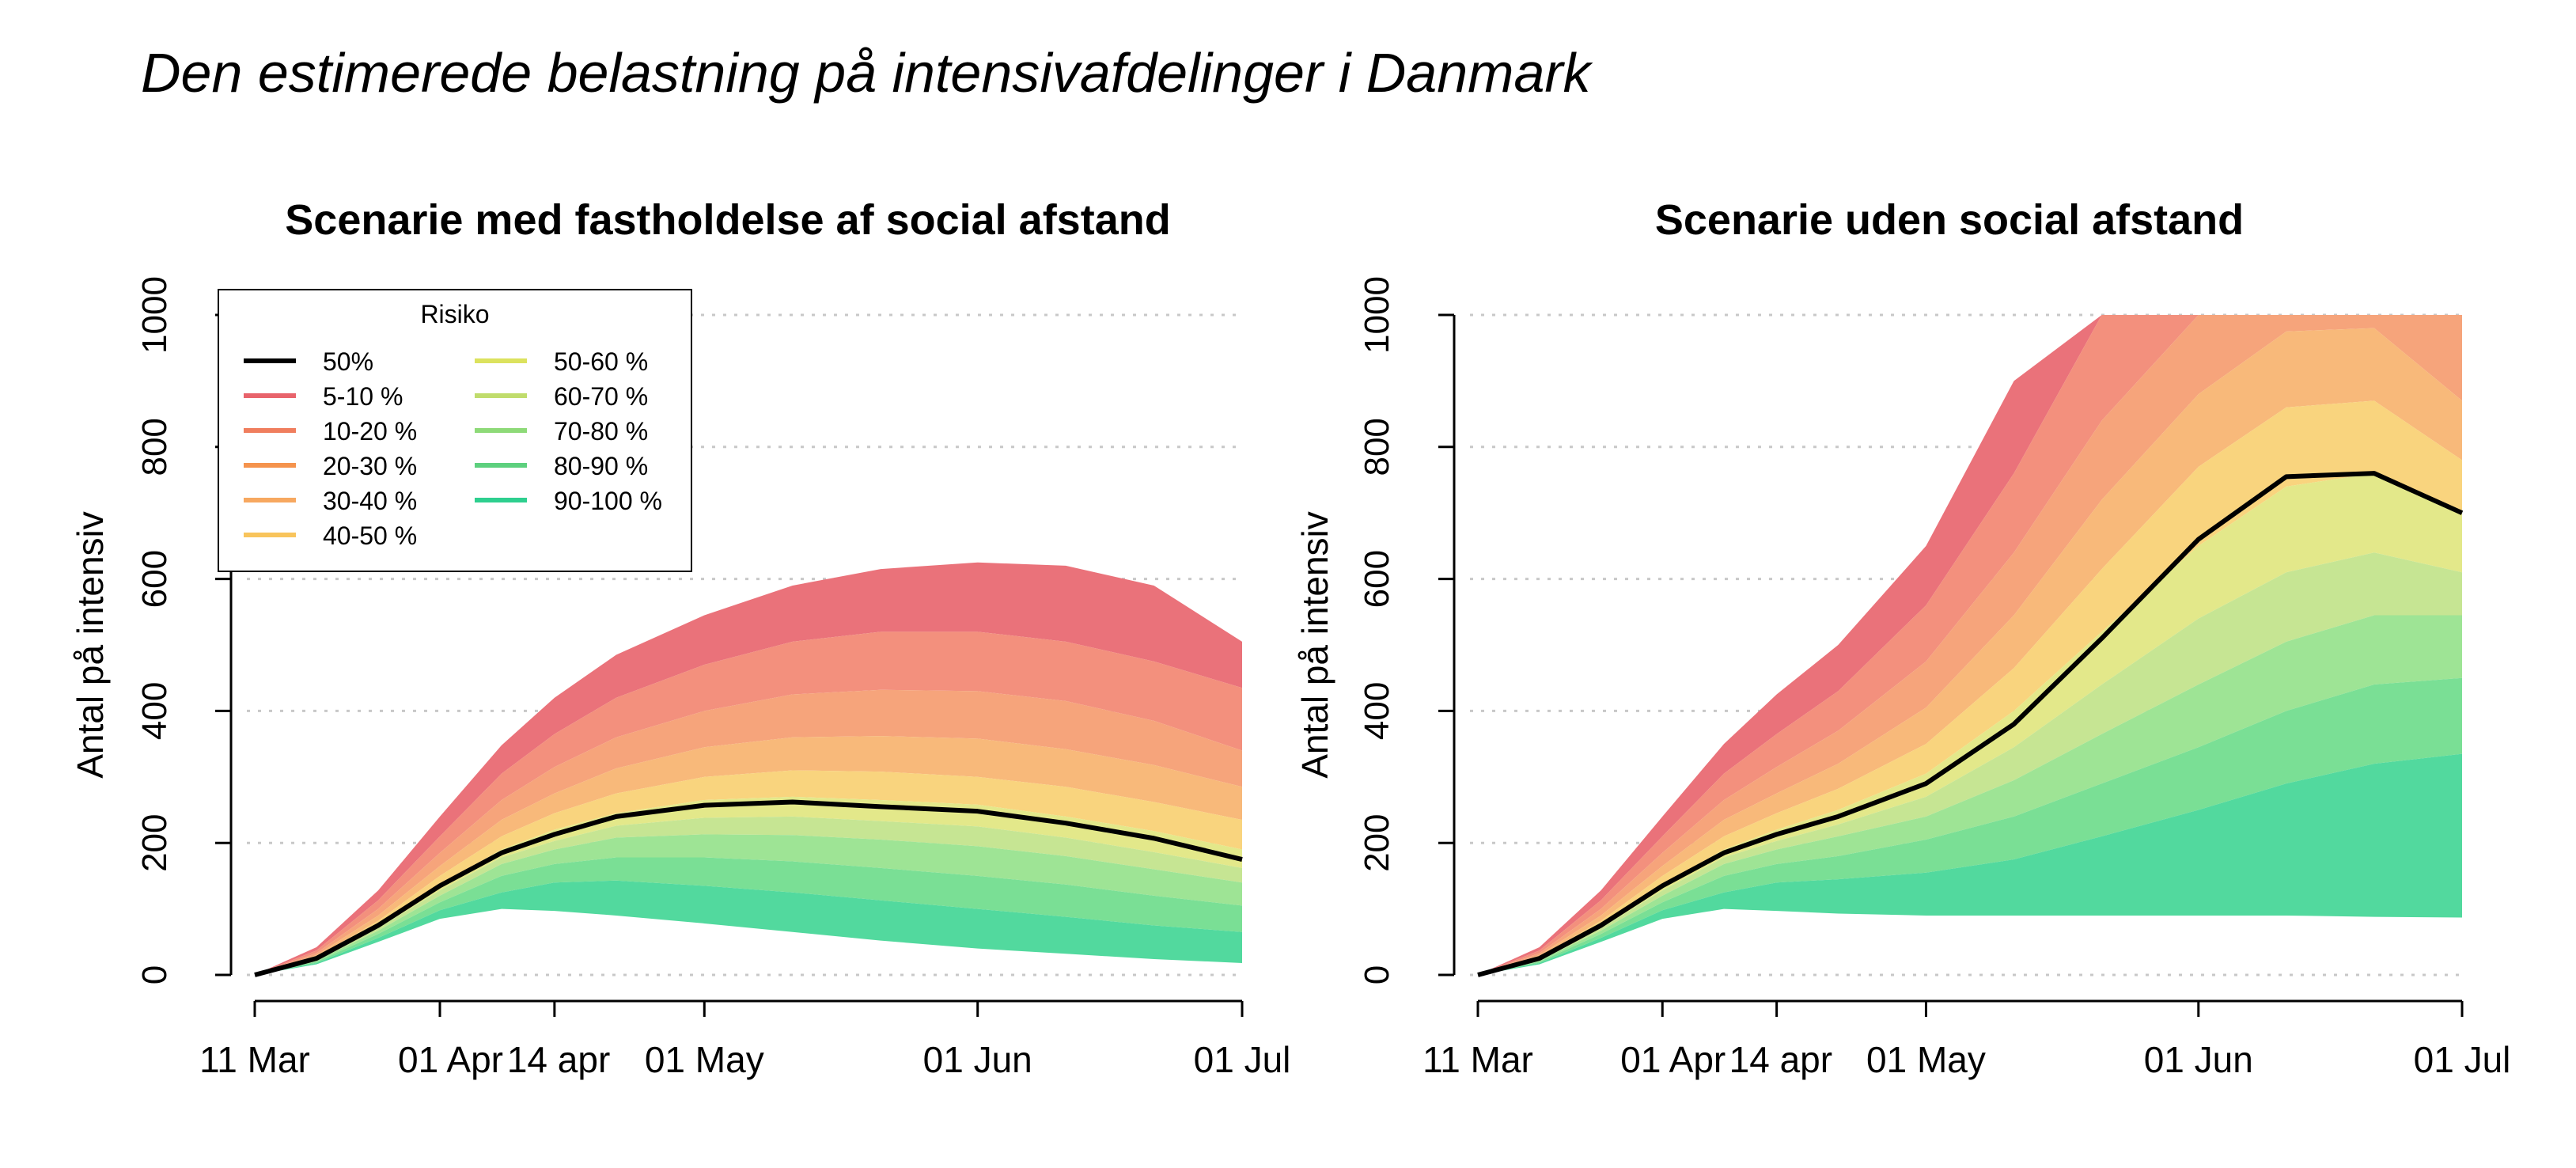 The height and width of the screenshot is (1168, 2576). I want to click on chart-title: Scenarie uden social afstand, so click(1950, 220).